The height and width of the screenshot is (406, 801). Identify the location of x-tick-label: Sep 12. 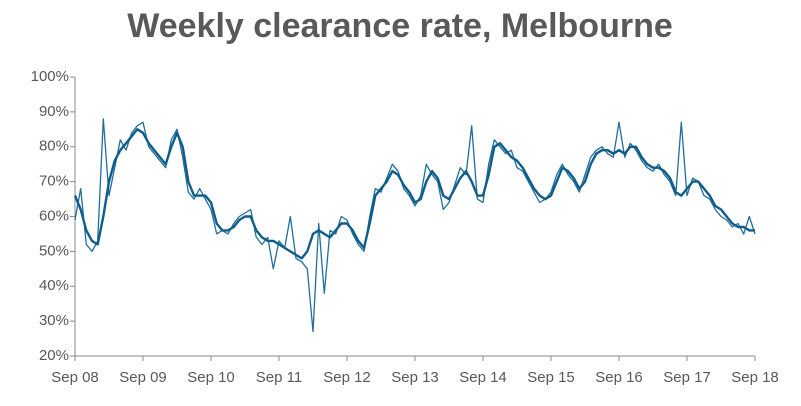
(347, 377).